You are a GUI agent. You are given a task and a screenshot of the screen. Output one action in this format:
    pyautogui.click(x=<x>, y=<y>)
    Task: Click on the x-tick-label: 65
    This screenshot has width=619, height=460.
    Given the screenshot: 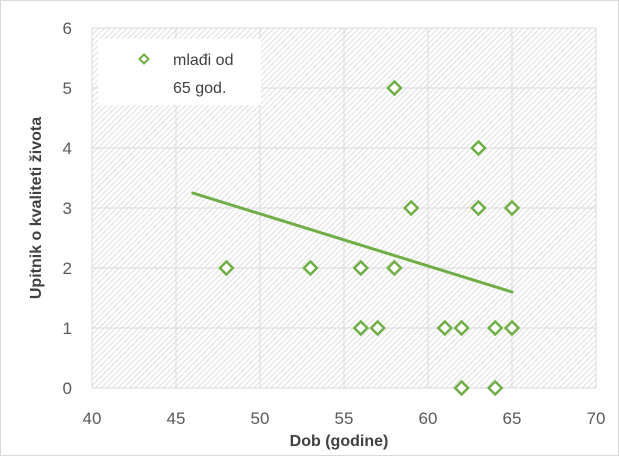 What is the action you would take?
    pyautogui.click(x=512, y=418)
    